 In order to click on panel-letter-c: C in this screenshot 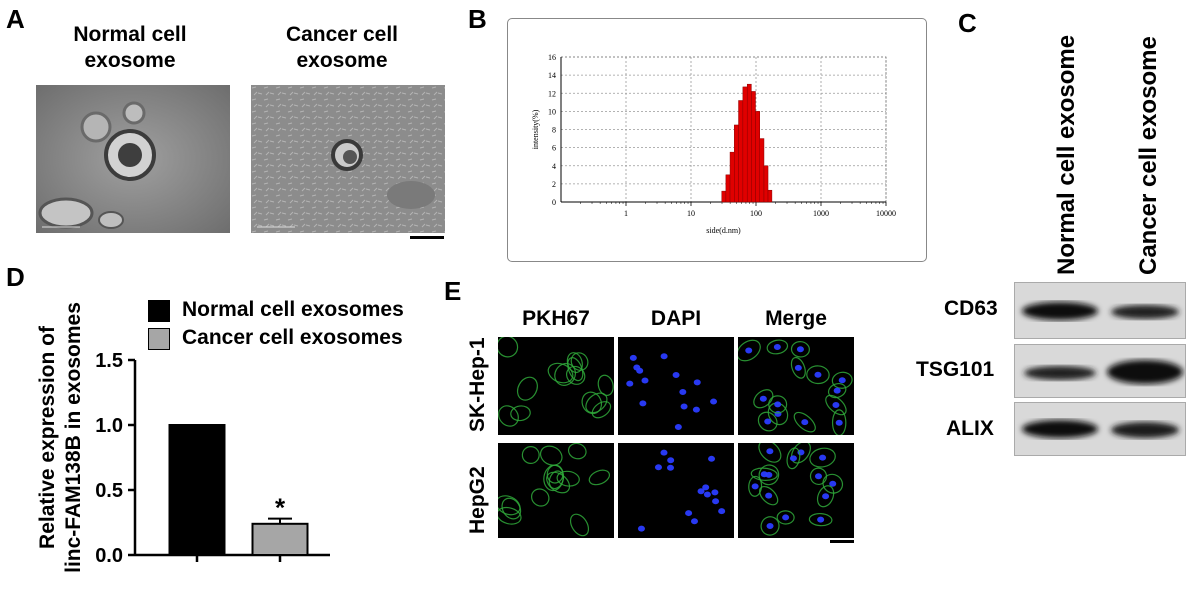, I will do `click(967, 23)`.